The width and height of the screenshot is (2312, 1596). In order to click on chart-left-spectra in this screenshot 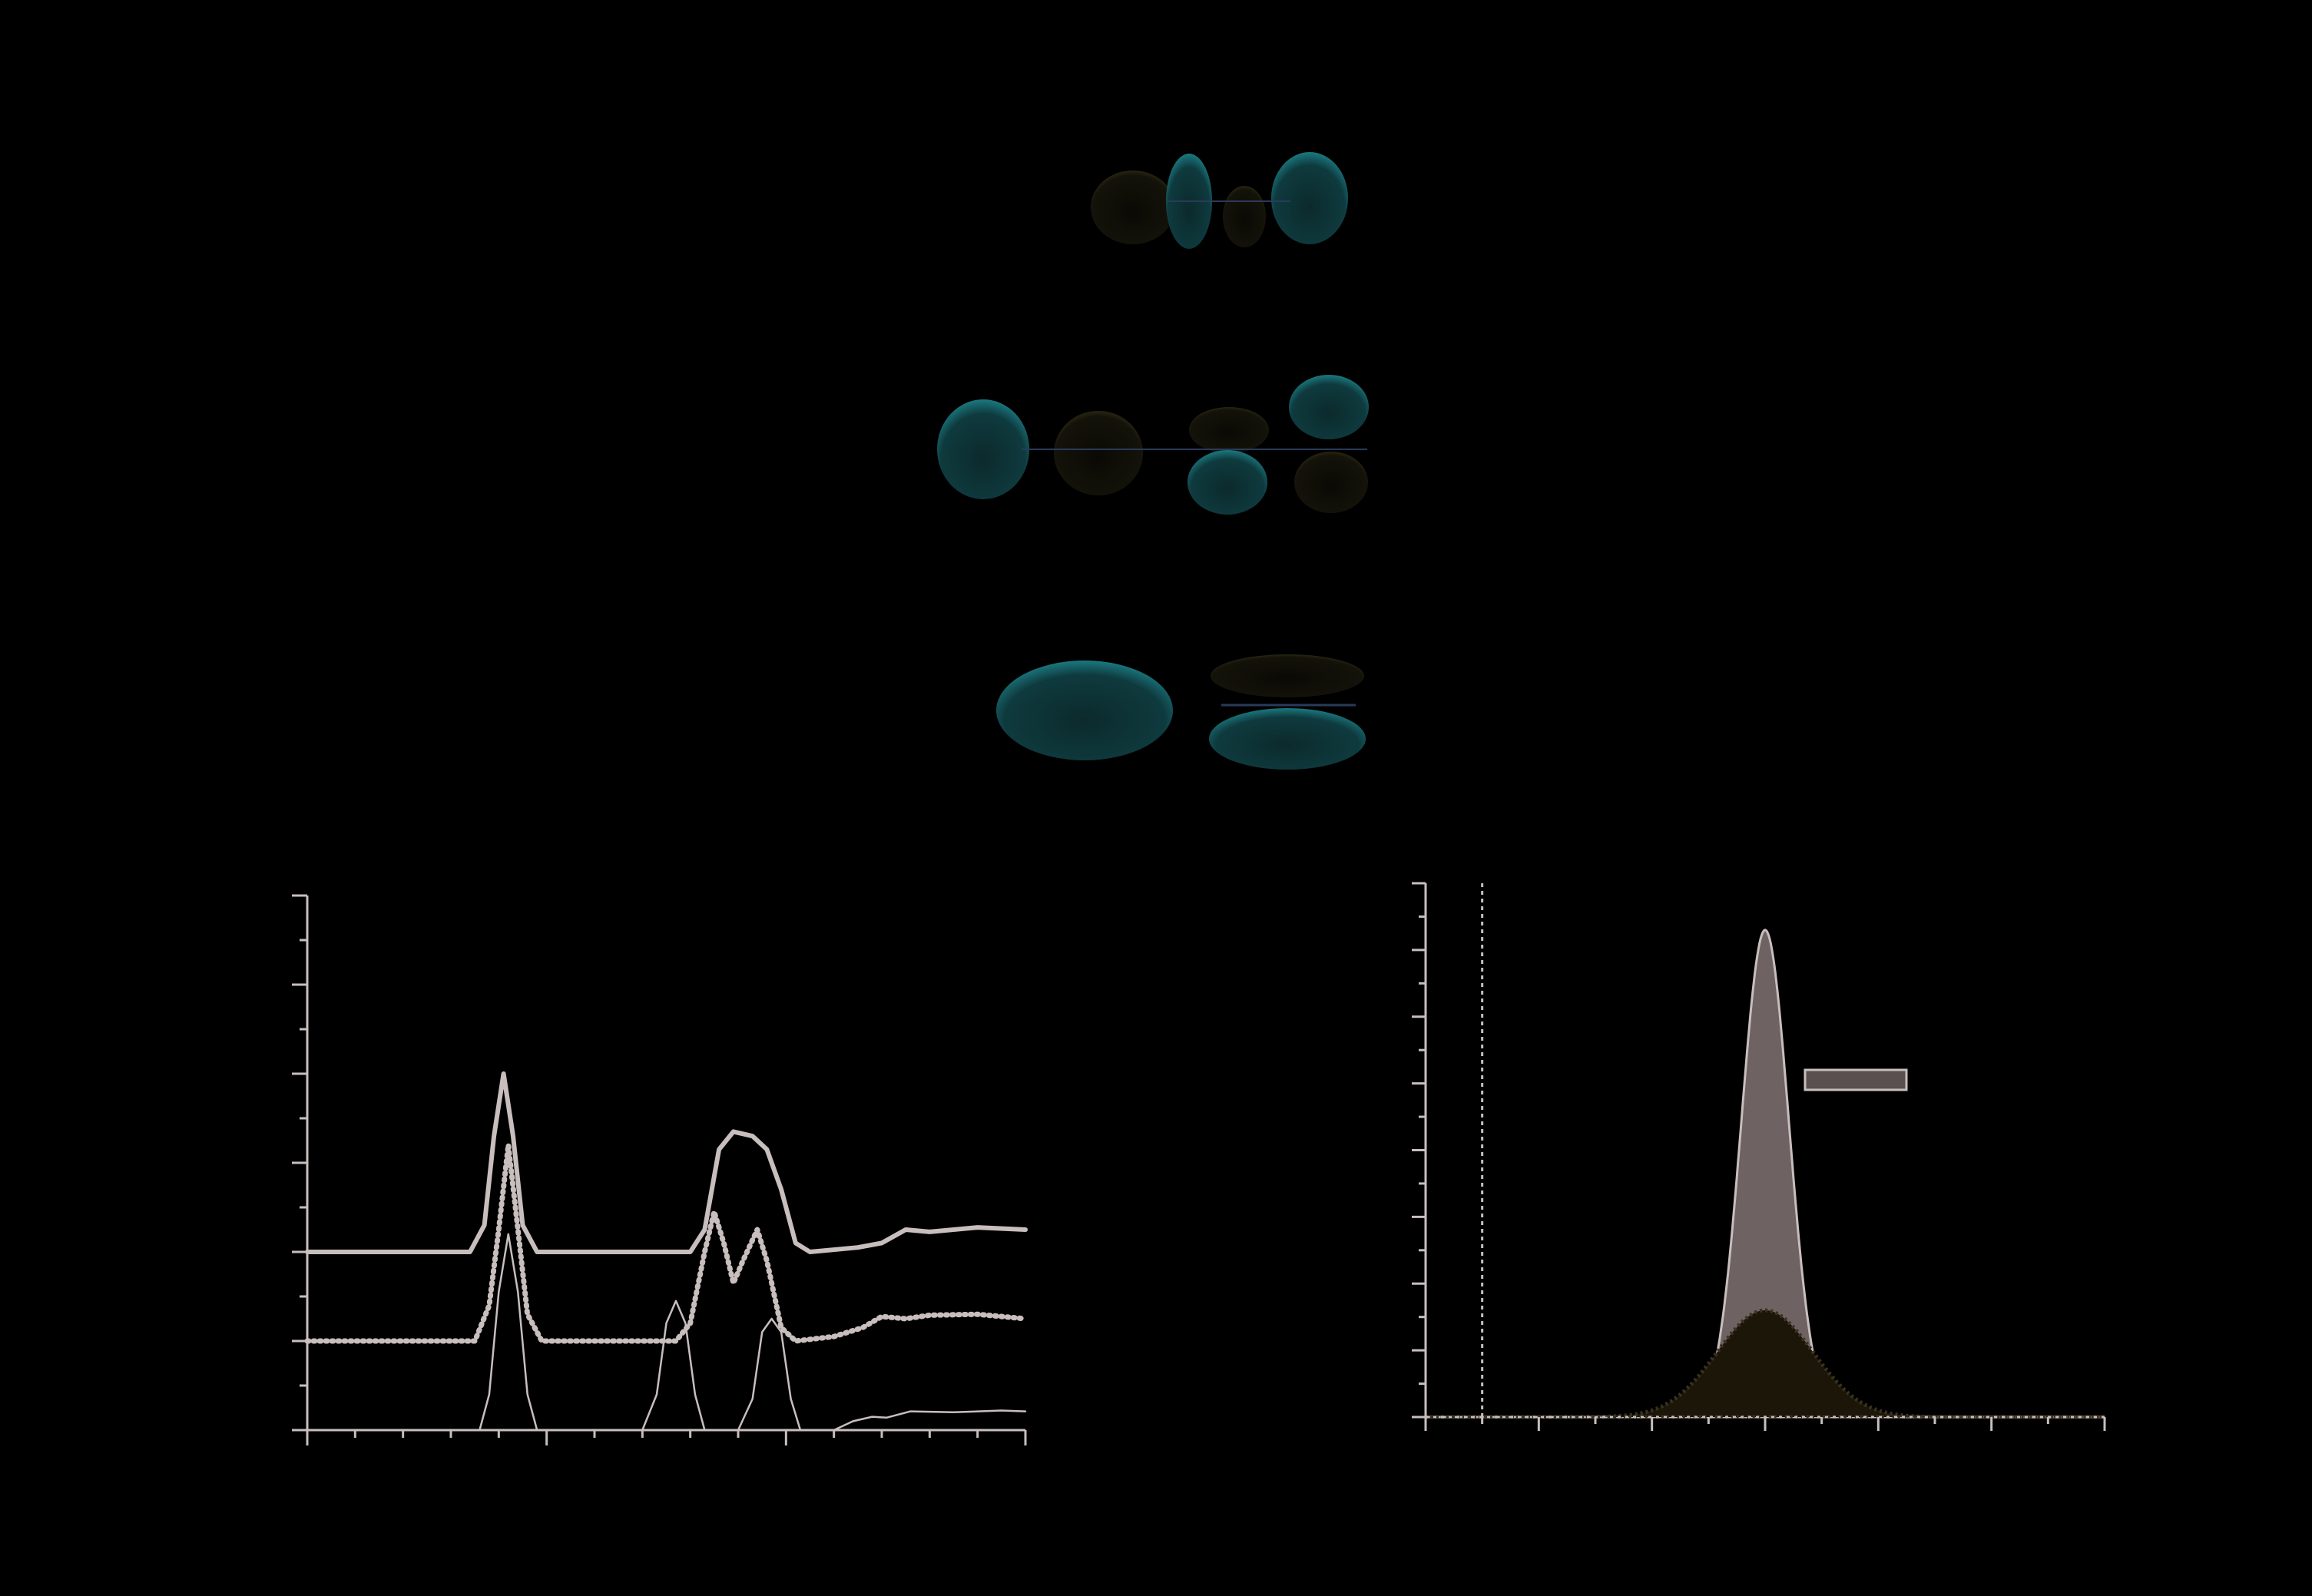, I will do `click(660, 1169)`.